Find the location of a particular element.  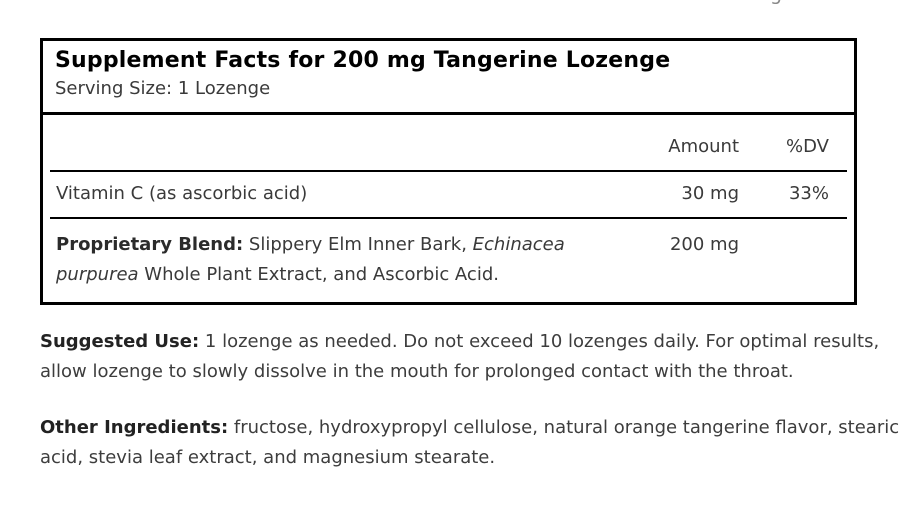

blend-text-after-italic: Whole Plant Extract, and Ascorbic Acid. is located at coordinates (318, 274).